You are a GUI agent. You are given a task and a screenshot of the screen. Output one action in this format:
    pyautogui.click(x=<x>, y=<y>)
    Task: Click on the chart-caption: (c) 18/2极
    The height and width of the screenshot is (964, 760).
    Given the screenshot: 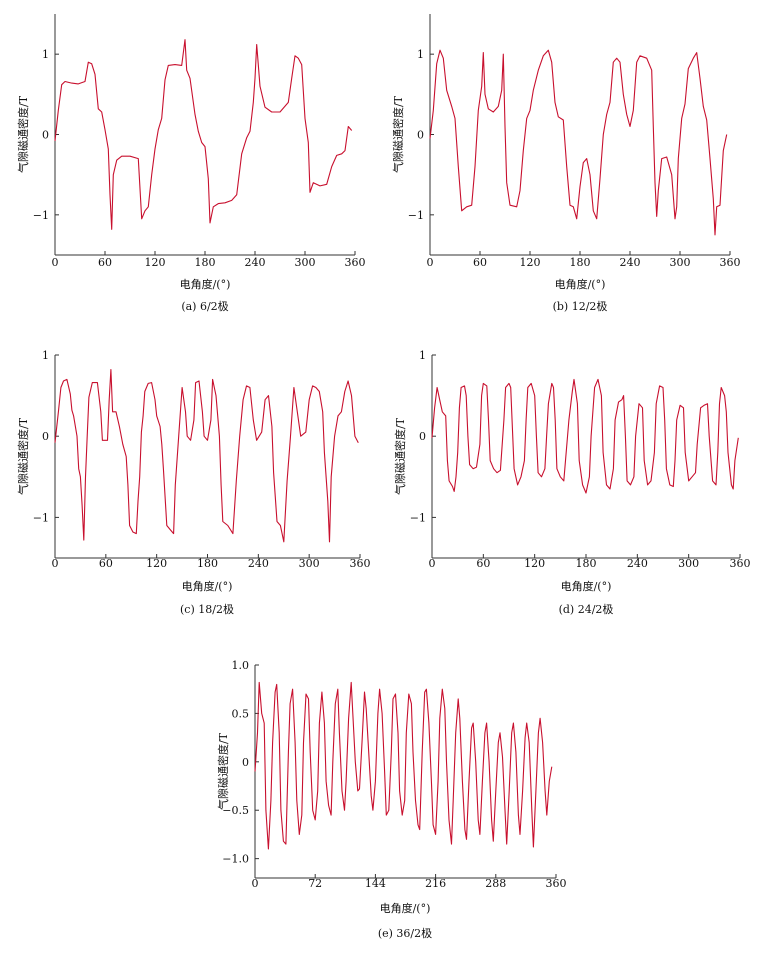 What is the action you would take?
    pyautogui.click(x=207, y=609)
    